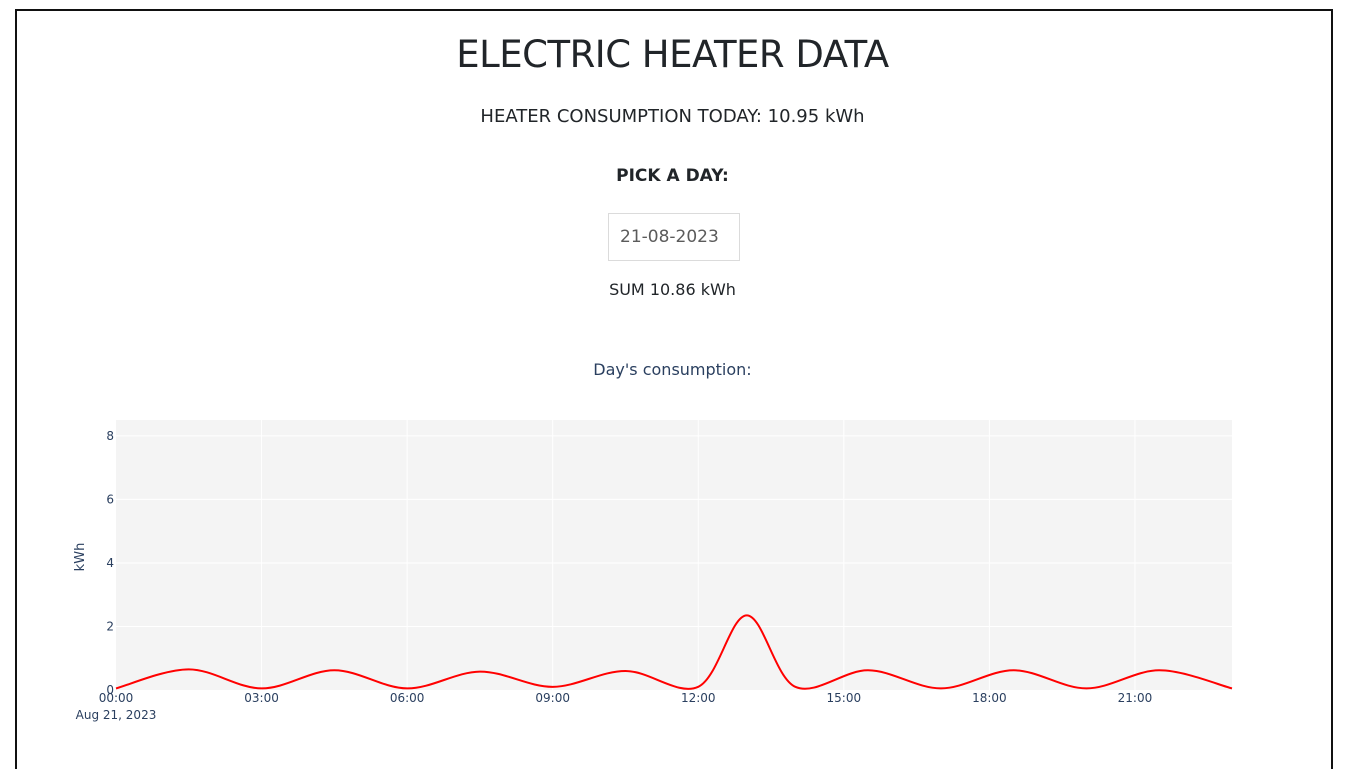  Describe the element at coordinates (672, 289) in the screenshot. I see `day-sum-text: SUM 10.86 kWh` at that location.